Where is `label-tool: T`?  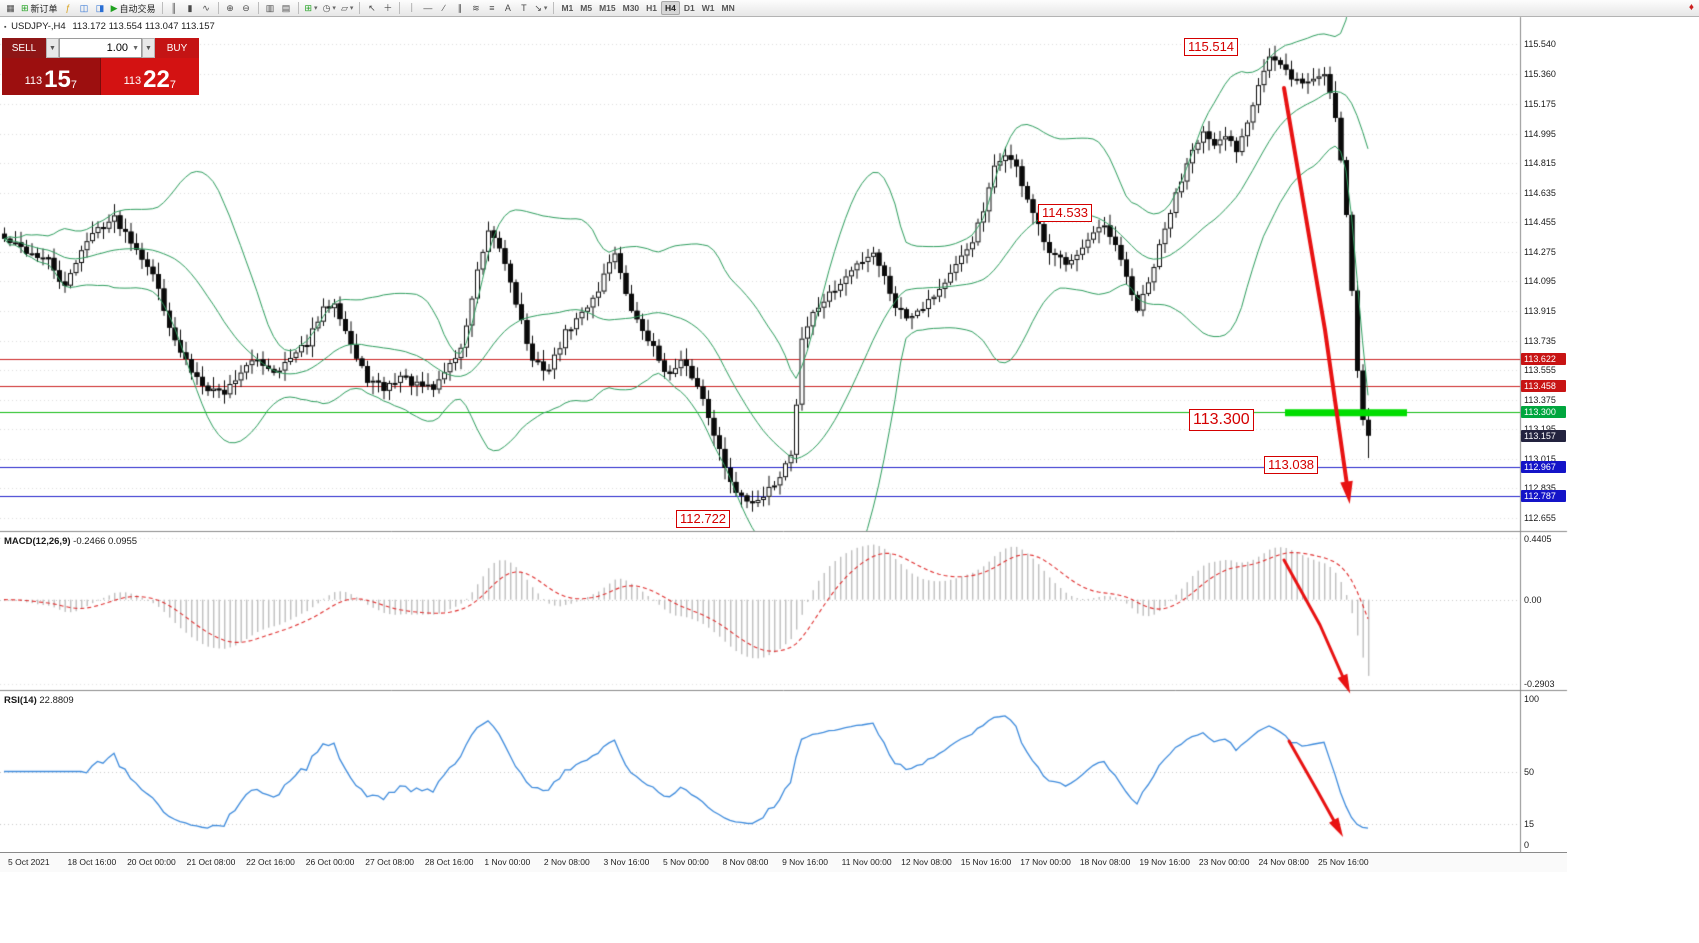 label-tool: T is located at coordinates (523, 8).